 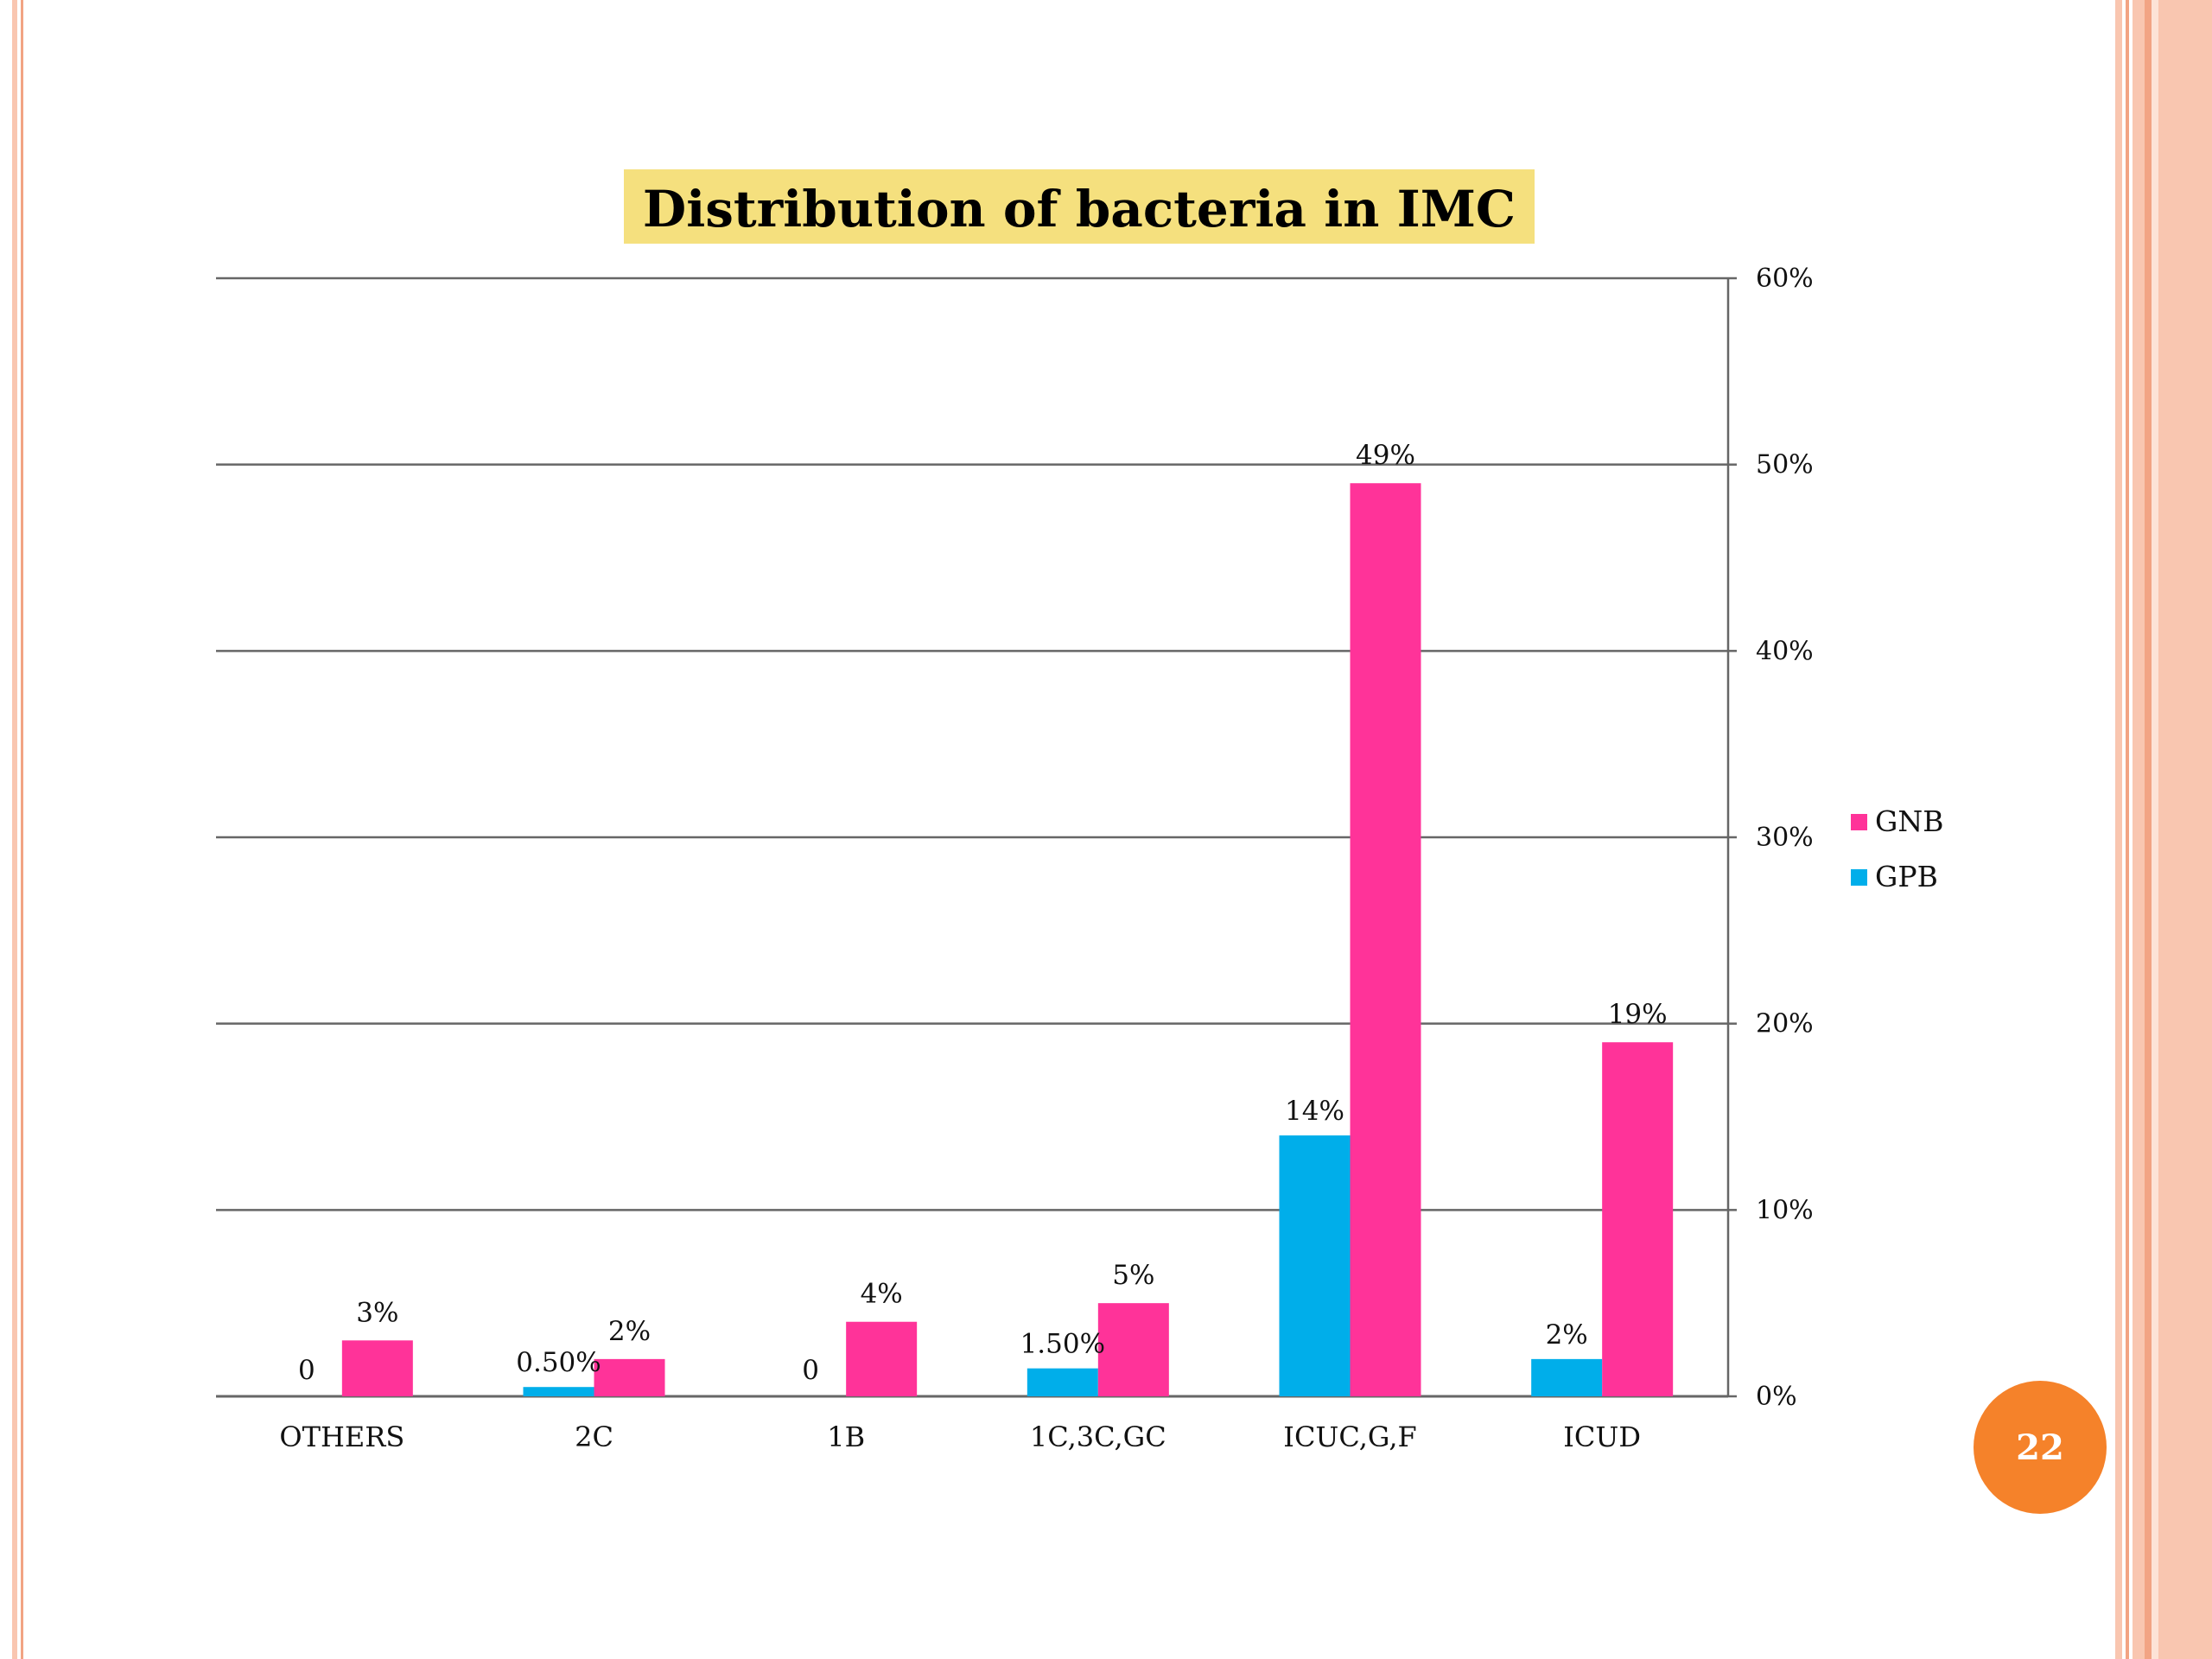 What do you see at coordinates (1785, 838) in the screenshot?
I see `y-tick-label: 30%` at bounding box center [1785, 838].